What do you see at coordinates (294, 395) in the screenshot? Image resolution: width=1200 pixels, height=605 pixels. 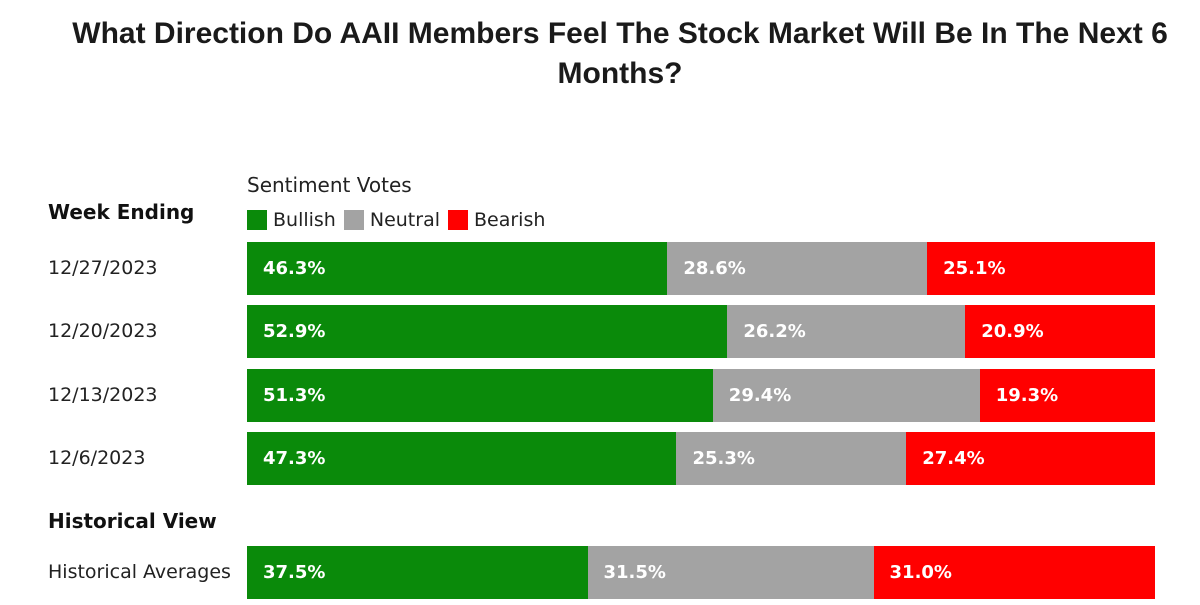 I see `data-label: 51.3%` at bounding box center [294, 395].